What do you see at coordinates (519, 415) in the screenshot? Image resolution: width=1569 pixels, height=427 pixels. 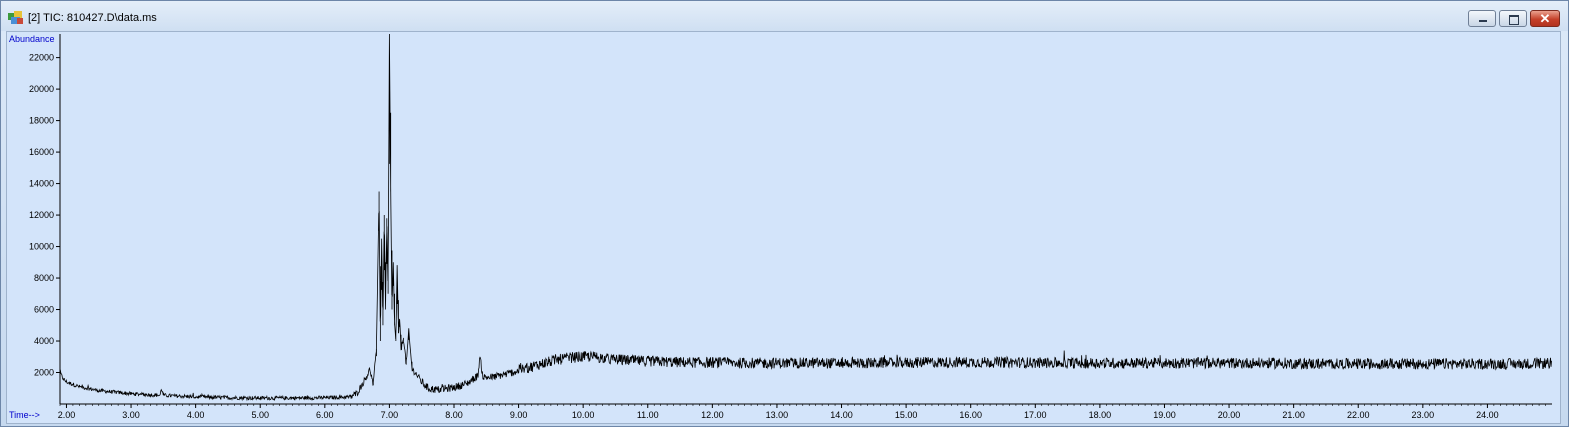 I see `x-tick-label: 9.00` at bounding box center [519, 415].